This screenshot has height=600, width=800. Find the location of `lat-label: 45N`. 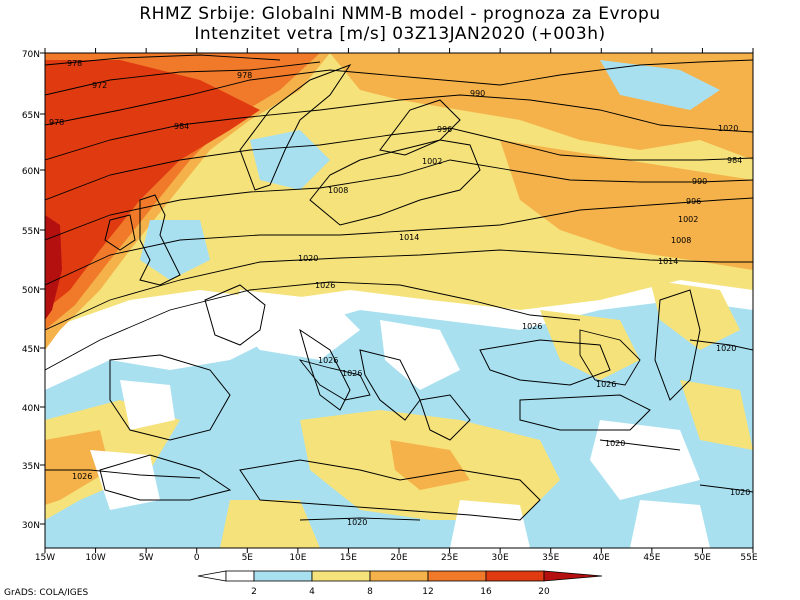

lat-label: 45N is located at coordinates (31, 350).